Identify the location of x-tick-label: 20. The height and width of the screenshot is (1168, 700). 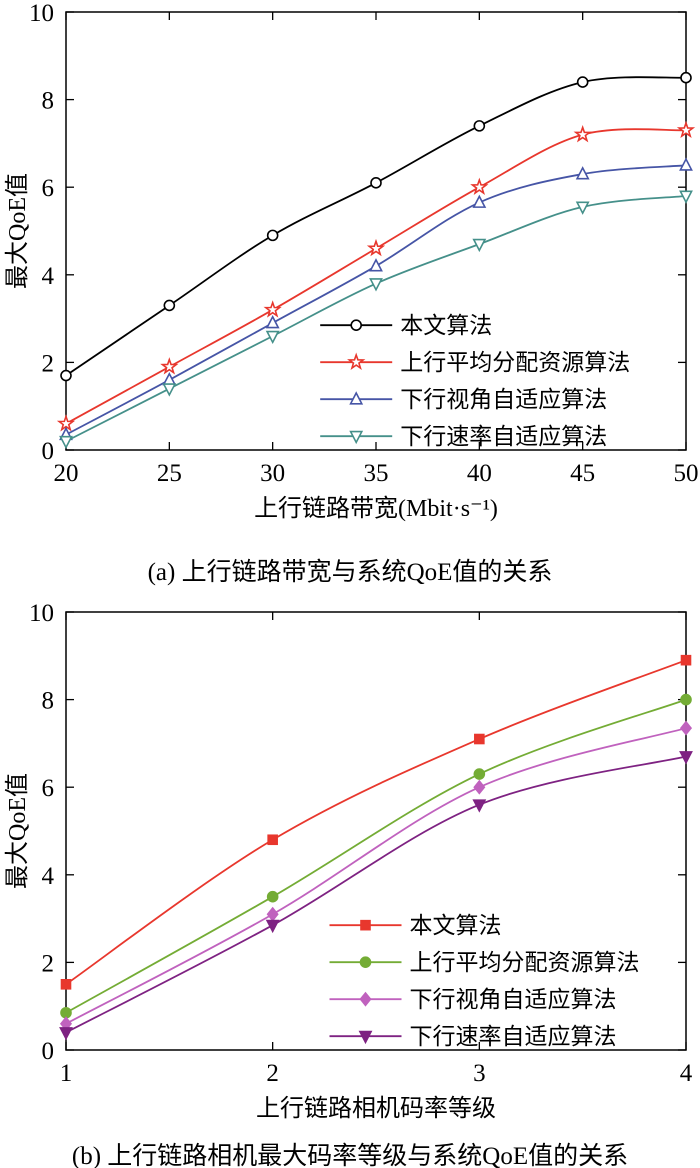
(66, 473).